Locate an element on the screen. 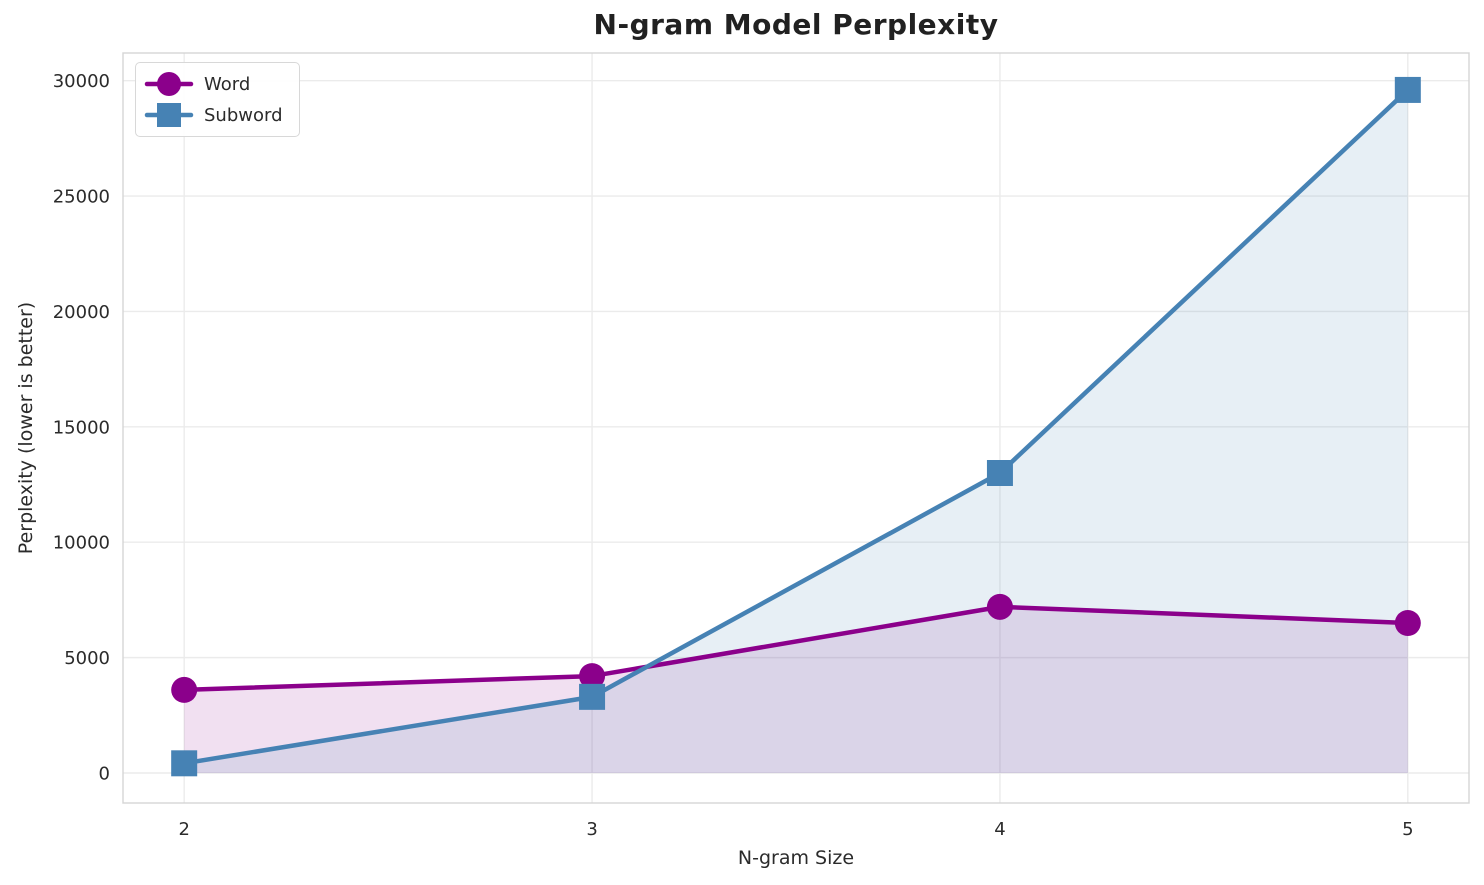 This screenshot has width=1484, height=885. legend-label: Word is located at coordinates (227, 84).